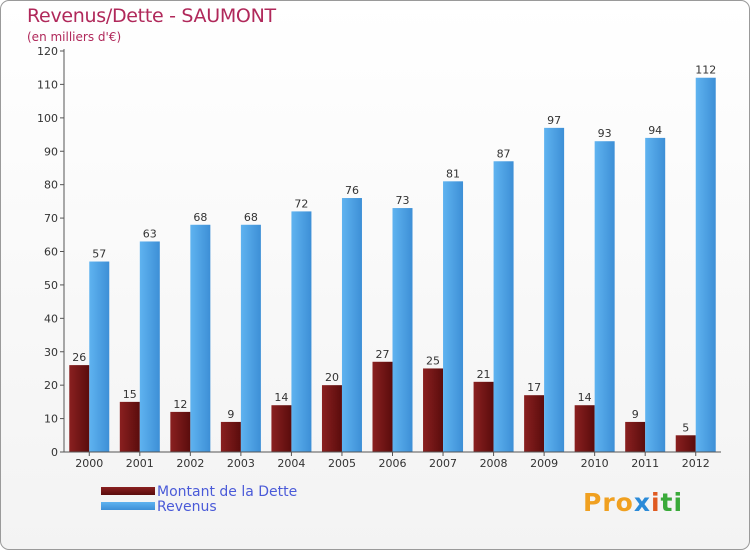 The height and width of the screenshot is (550, 750). What do you see at coordinates (51, 285) in the screenshot?
I see `y-tick-label: 50` at bounding box center [51, 285].